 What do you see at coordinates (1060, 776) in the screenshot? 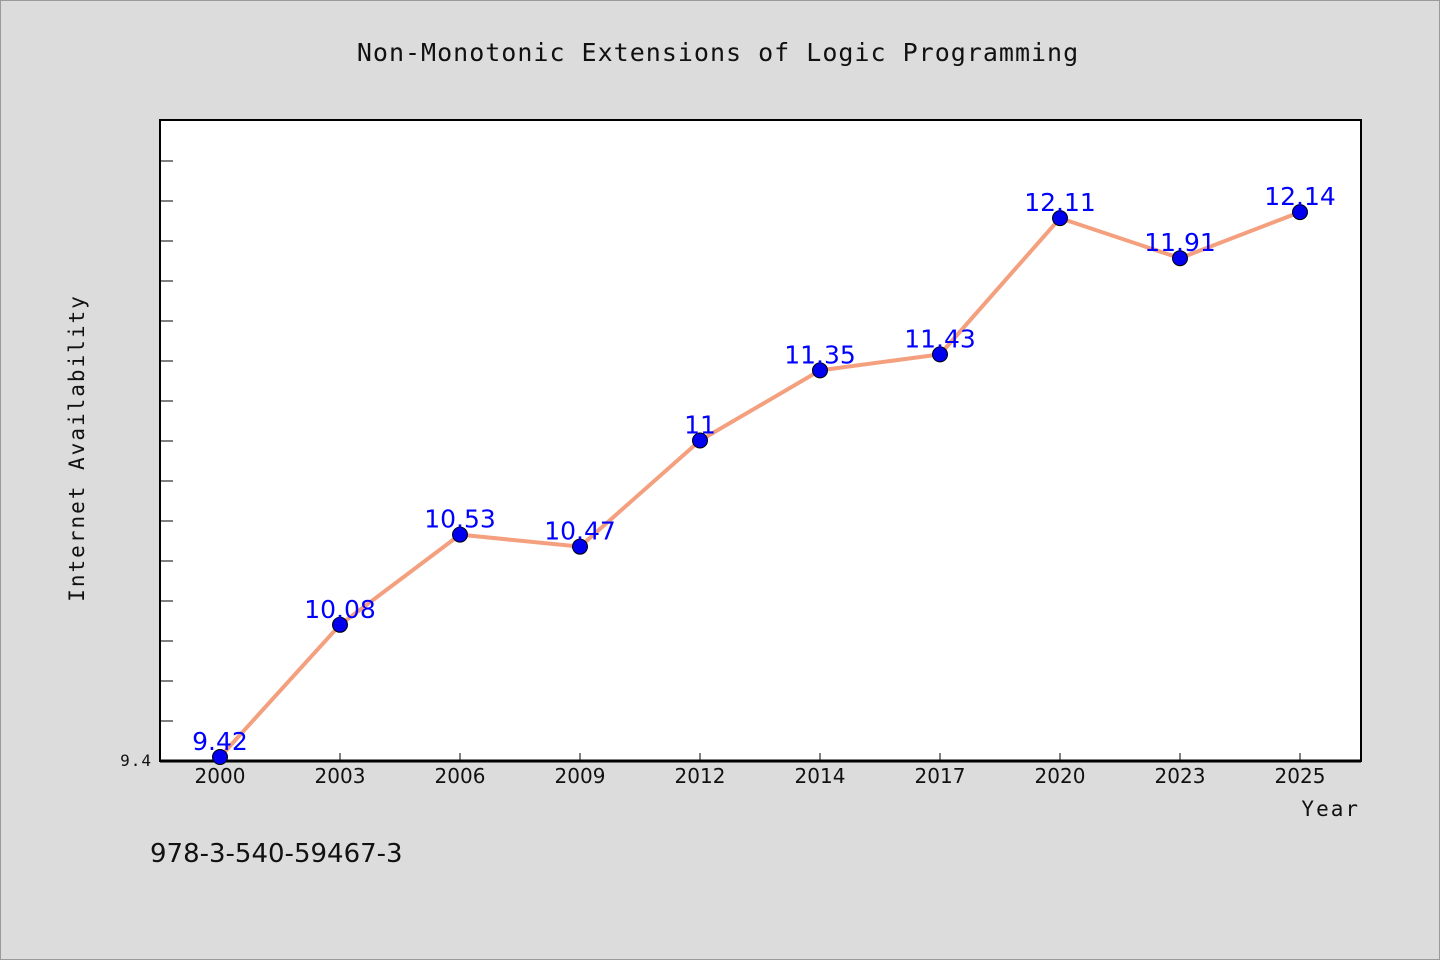
I see `x-tick-label: 2020` at bounding box center [1060, 776].